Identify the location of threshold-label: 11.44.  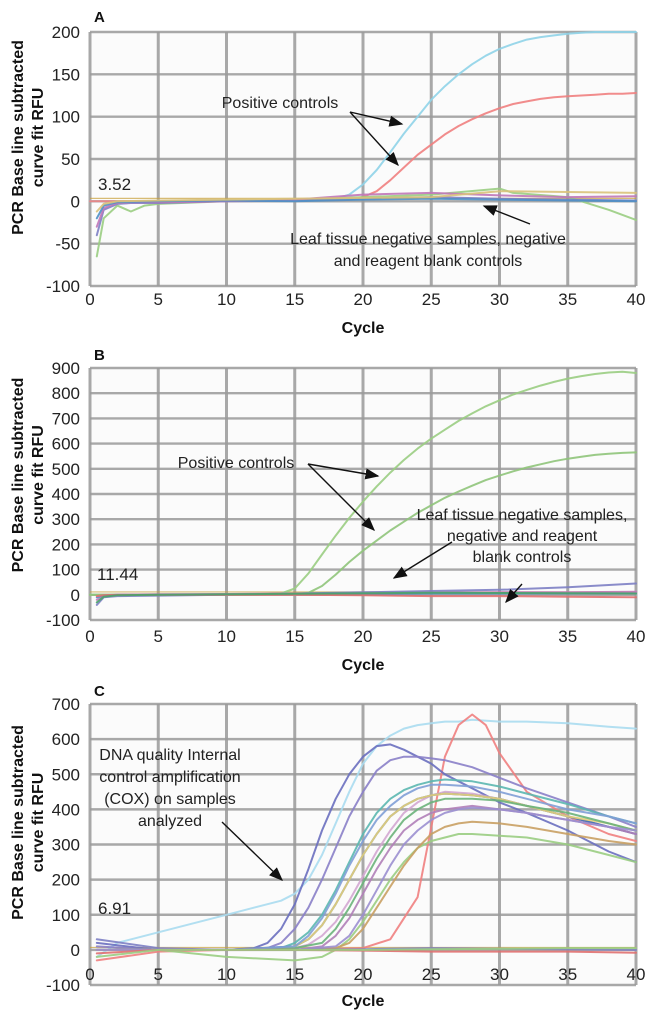
(117, 574).